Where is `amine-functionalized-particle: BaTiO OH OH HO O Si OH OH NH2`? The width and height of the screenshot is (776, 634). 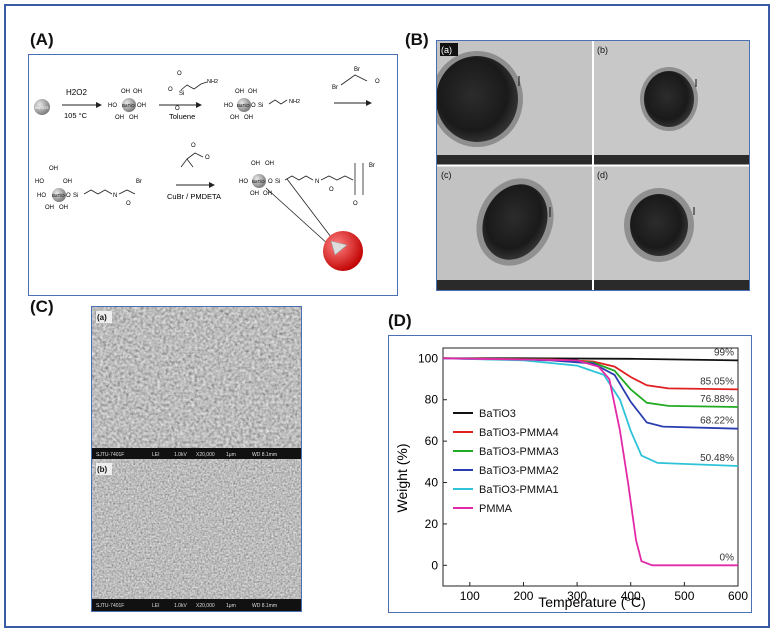
amine-functionalized-particle: BaTiO OH OH HO O Si OH OH NH2 is located at coordinates (262, 105).